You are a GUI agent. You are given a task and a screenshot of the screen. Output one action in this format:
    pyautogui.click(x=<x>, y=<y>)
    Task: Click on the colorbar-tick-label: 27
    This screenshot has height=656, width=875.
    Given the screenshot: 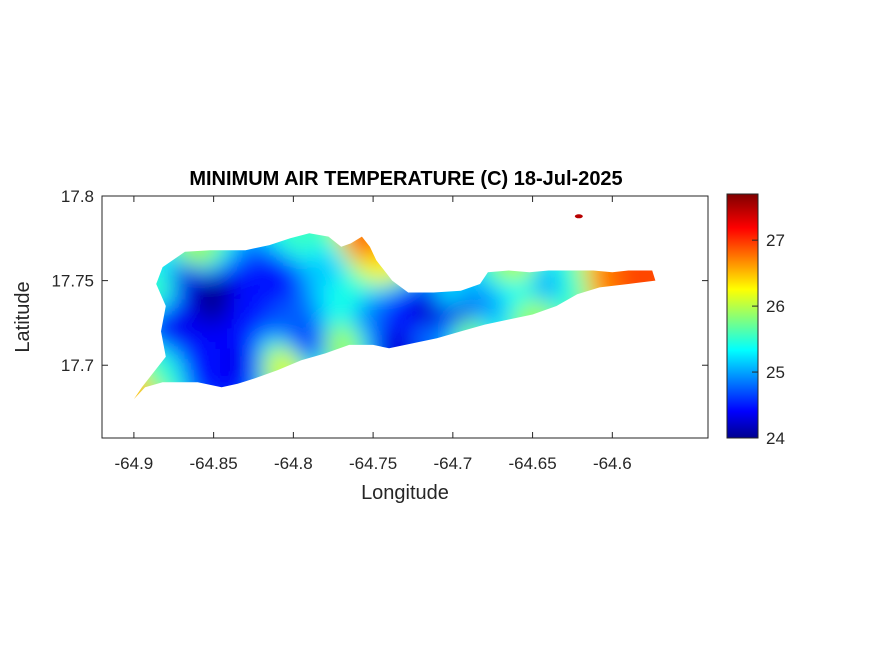 What is the action you would take?
    pyautogui.click(x=775, y=240)
    